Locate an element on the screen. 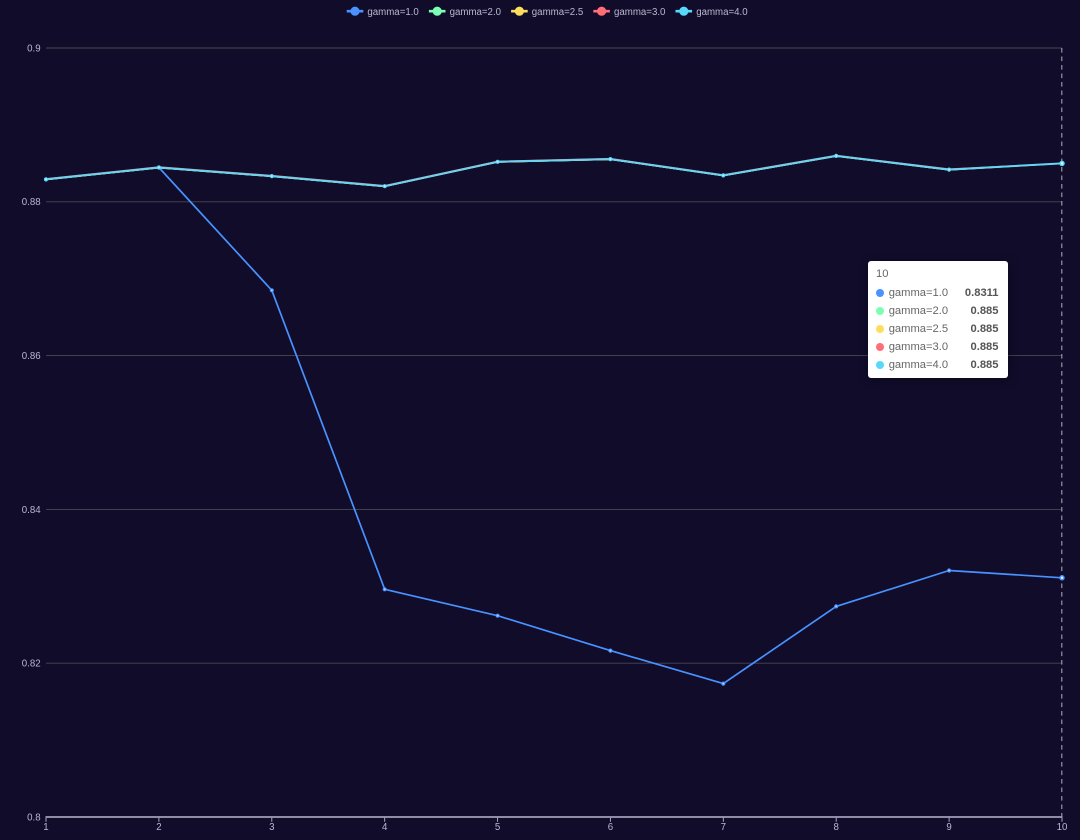  svg-text: gamma=3.0 is located at coordinates (640, 12).